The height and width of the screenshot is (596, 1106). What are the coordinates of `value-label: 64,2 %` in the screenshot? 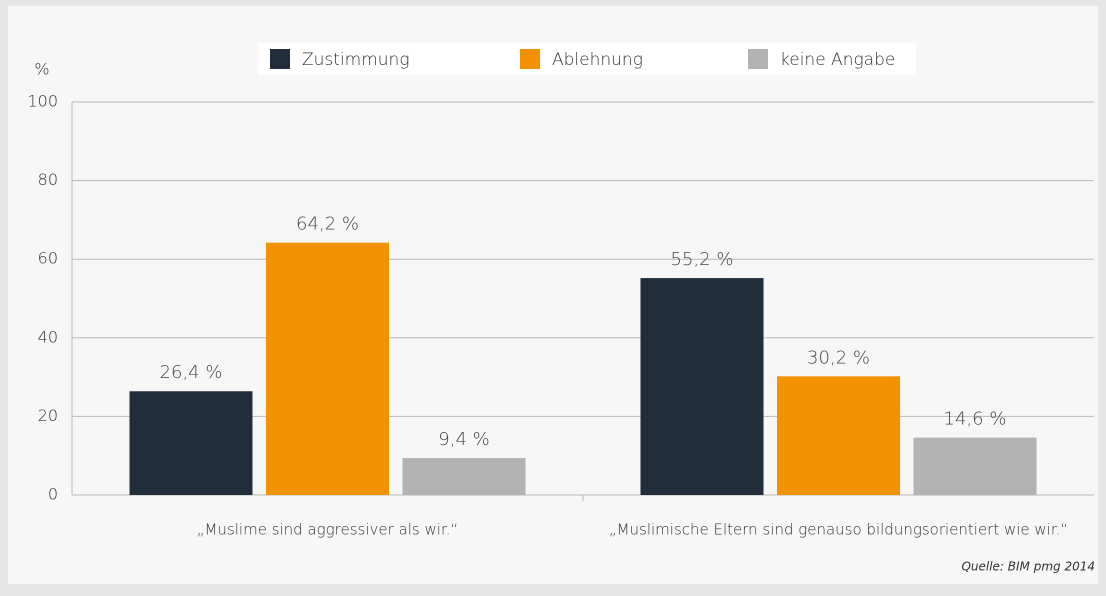 It's located at (327, 224).